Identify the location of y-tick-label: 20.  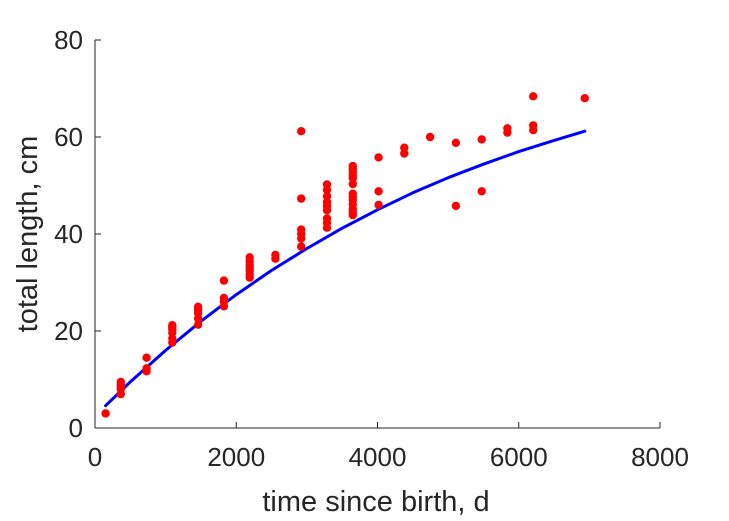
(68, 331).